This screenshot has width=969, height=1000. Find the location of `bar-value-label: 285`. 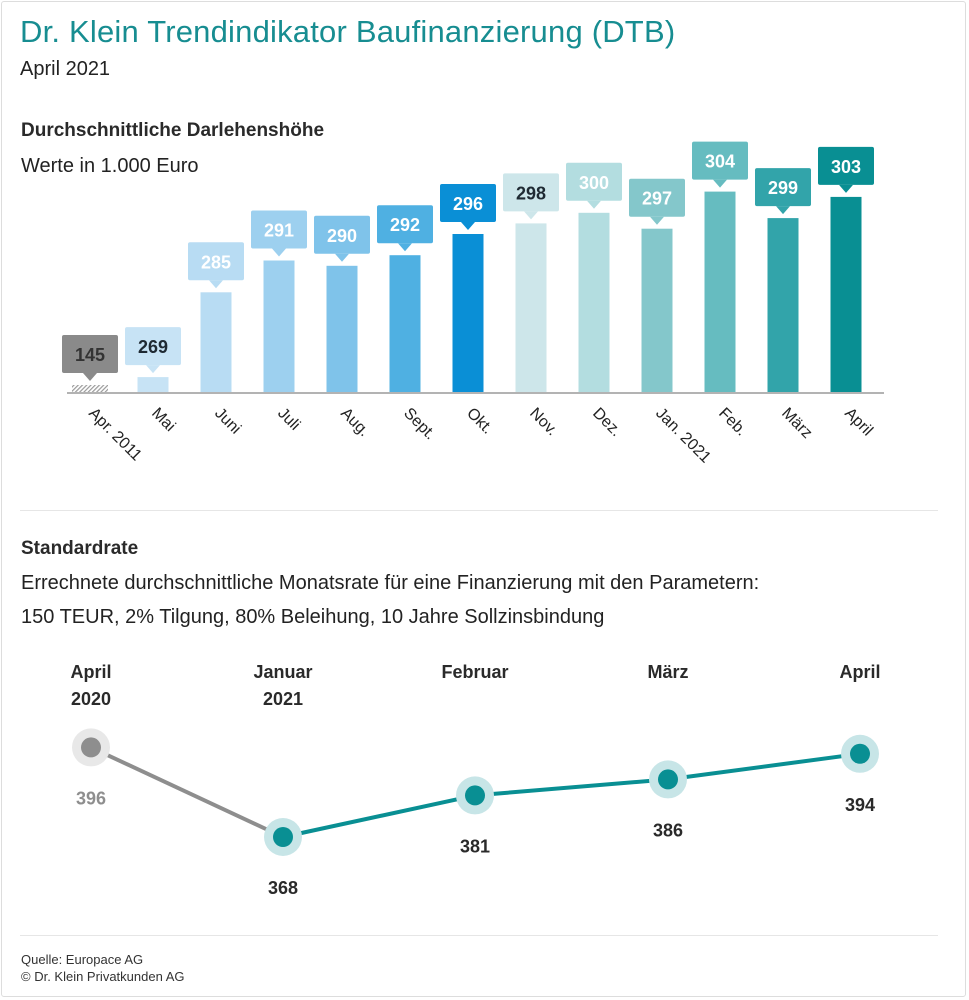

bar-value-label: 285 is located at coordinates (216, 262).